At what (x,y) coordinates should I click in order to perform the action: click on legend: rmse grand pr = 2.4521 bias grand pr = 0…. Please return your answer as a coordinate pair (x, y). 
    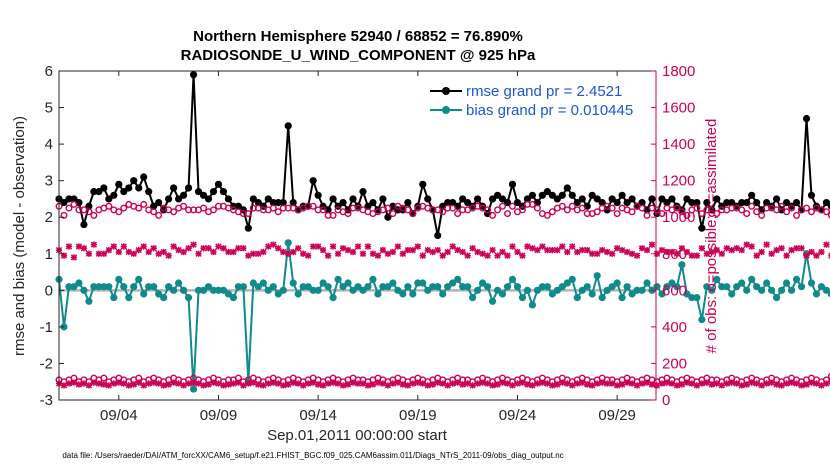
    Looking at the image, I should click on (535, 101).